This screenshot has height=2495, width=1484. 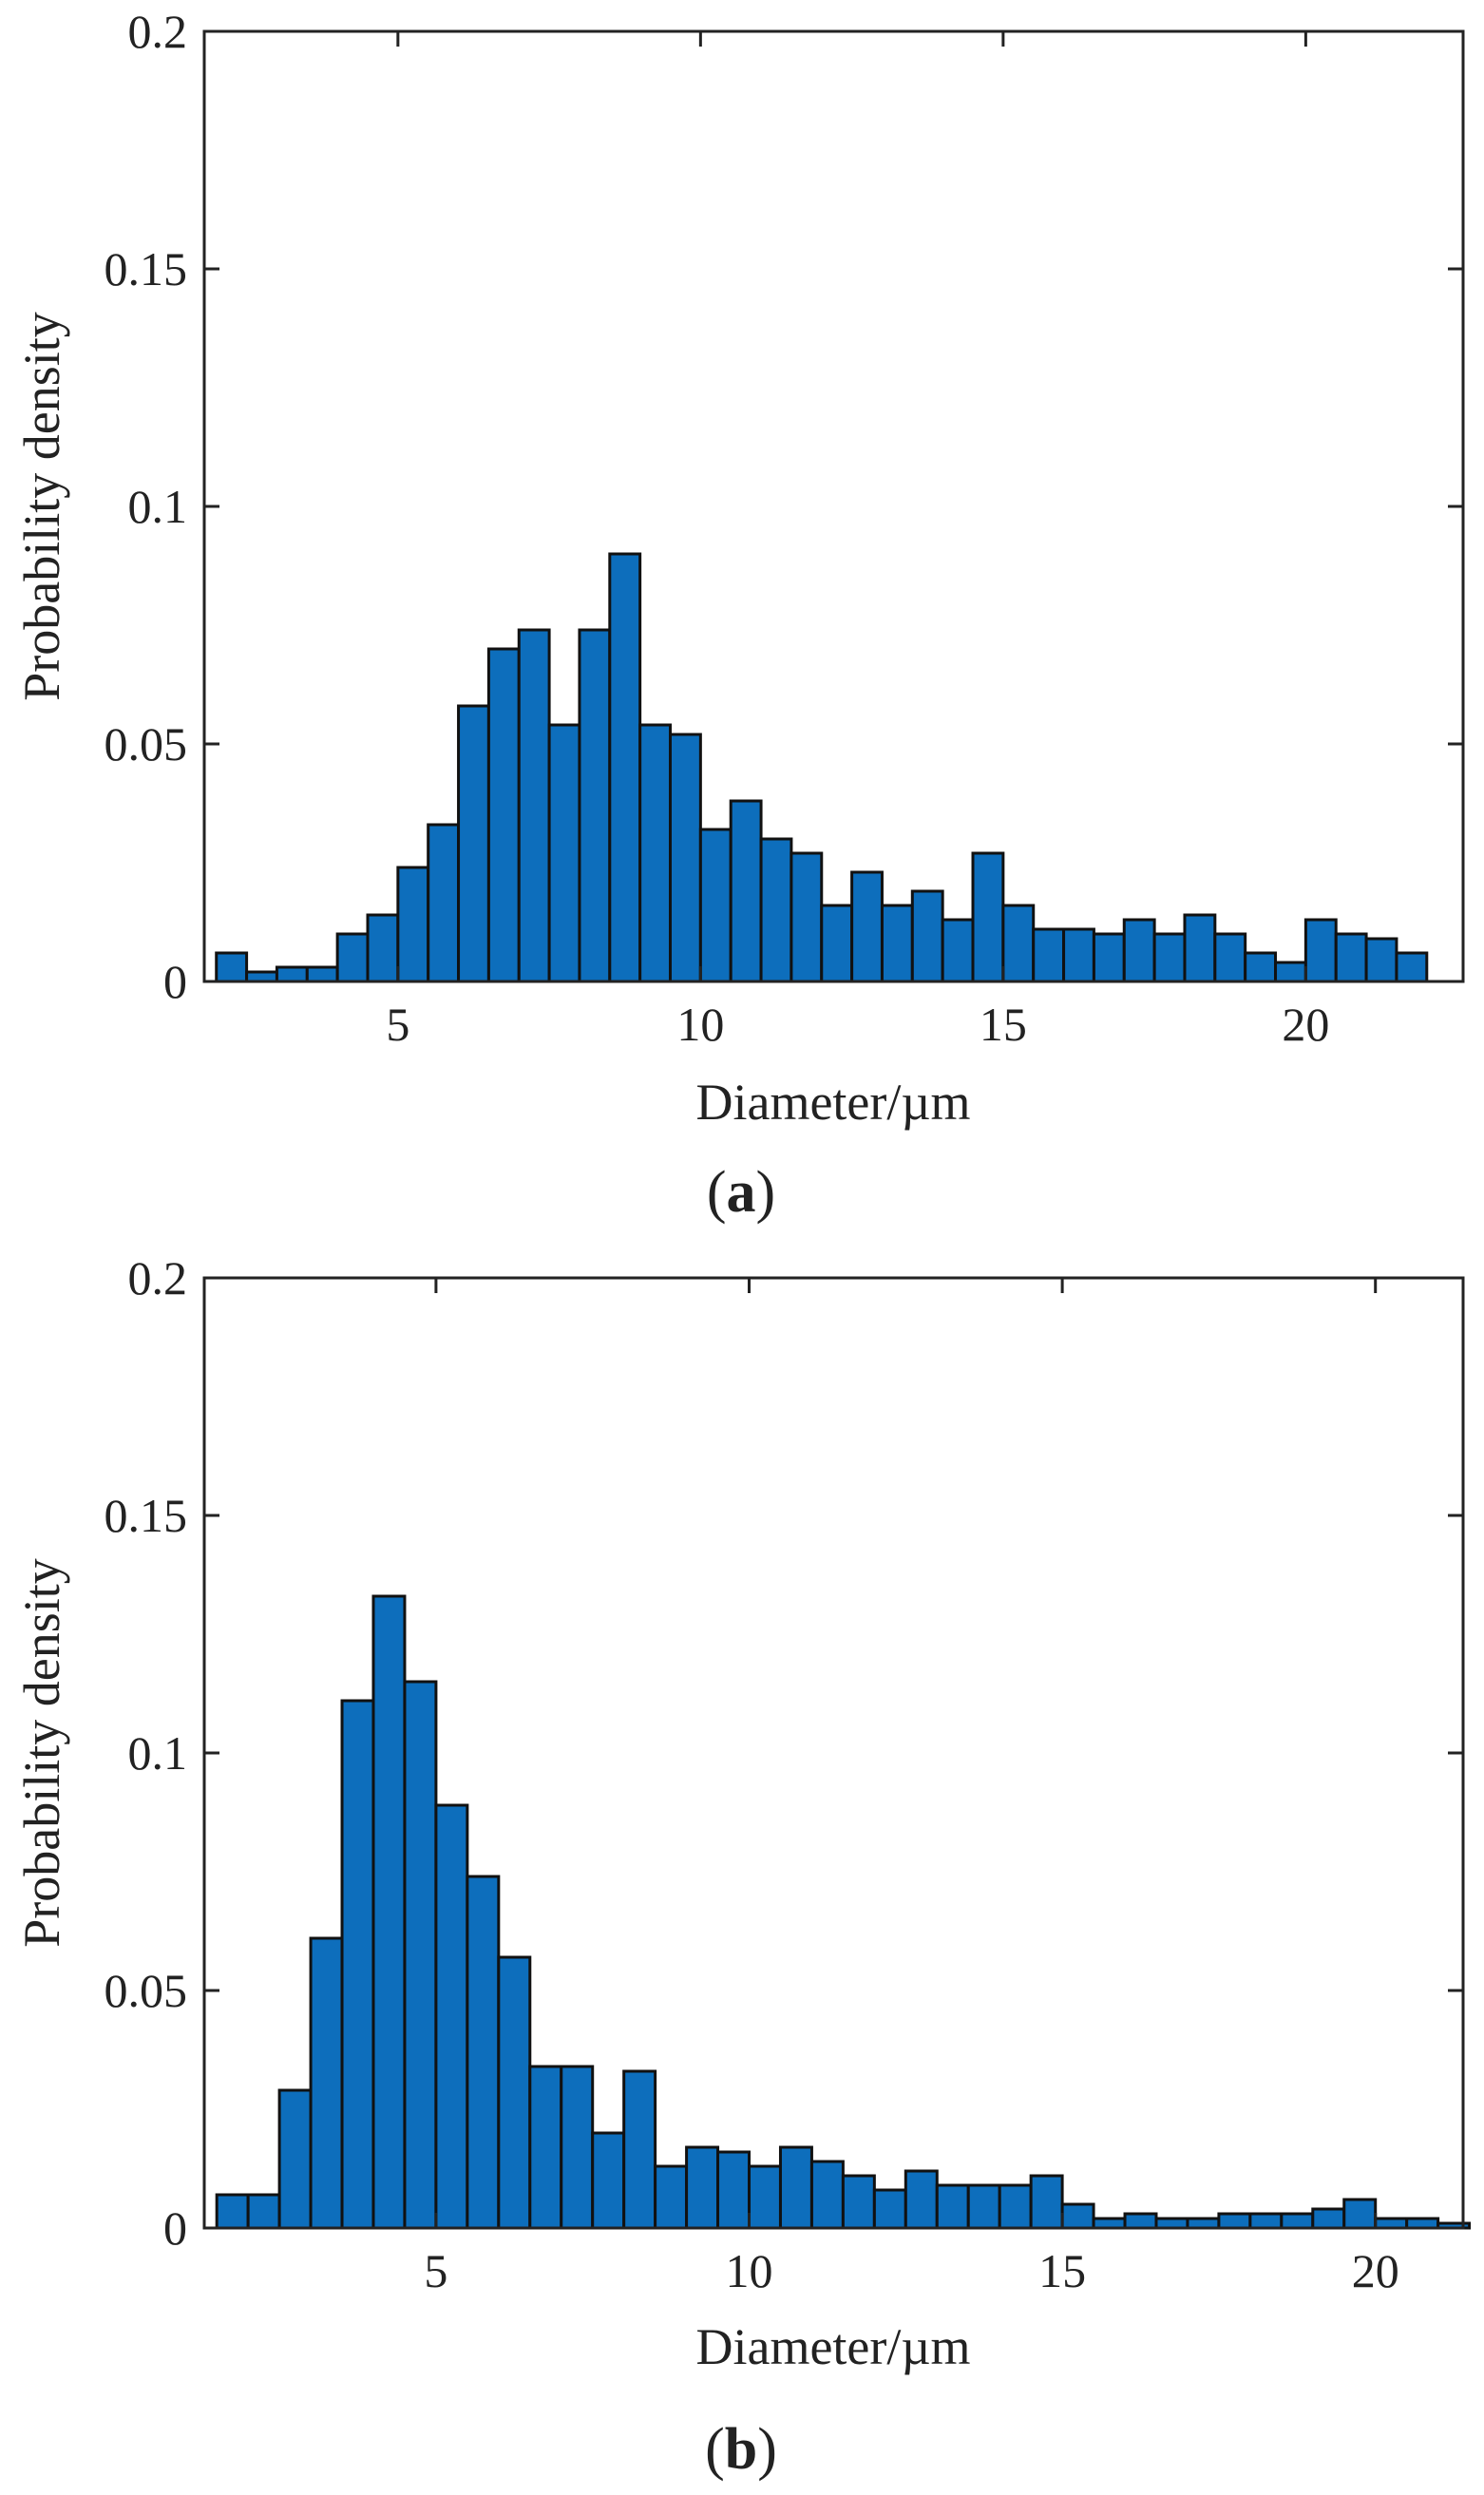 I want to click on y-tick-label-a-4: 0.2, so click(x=158, y=31).